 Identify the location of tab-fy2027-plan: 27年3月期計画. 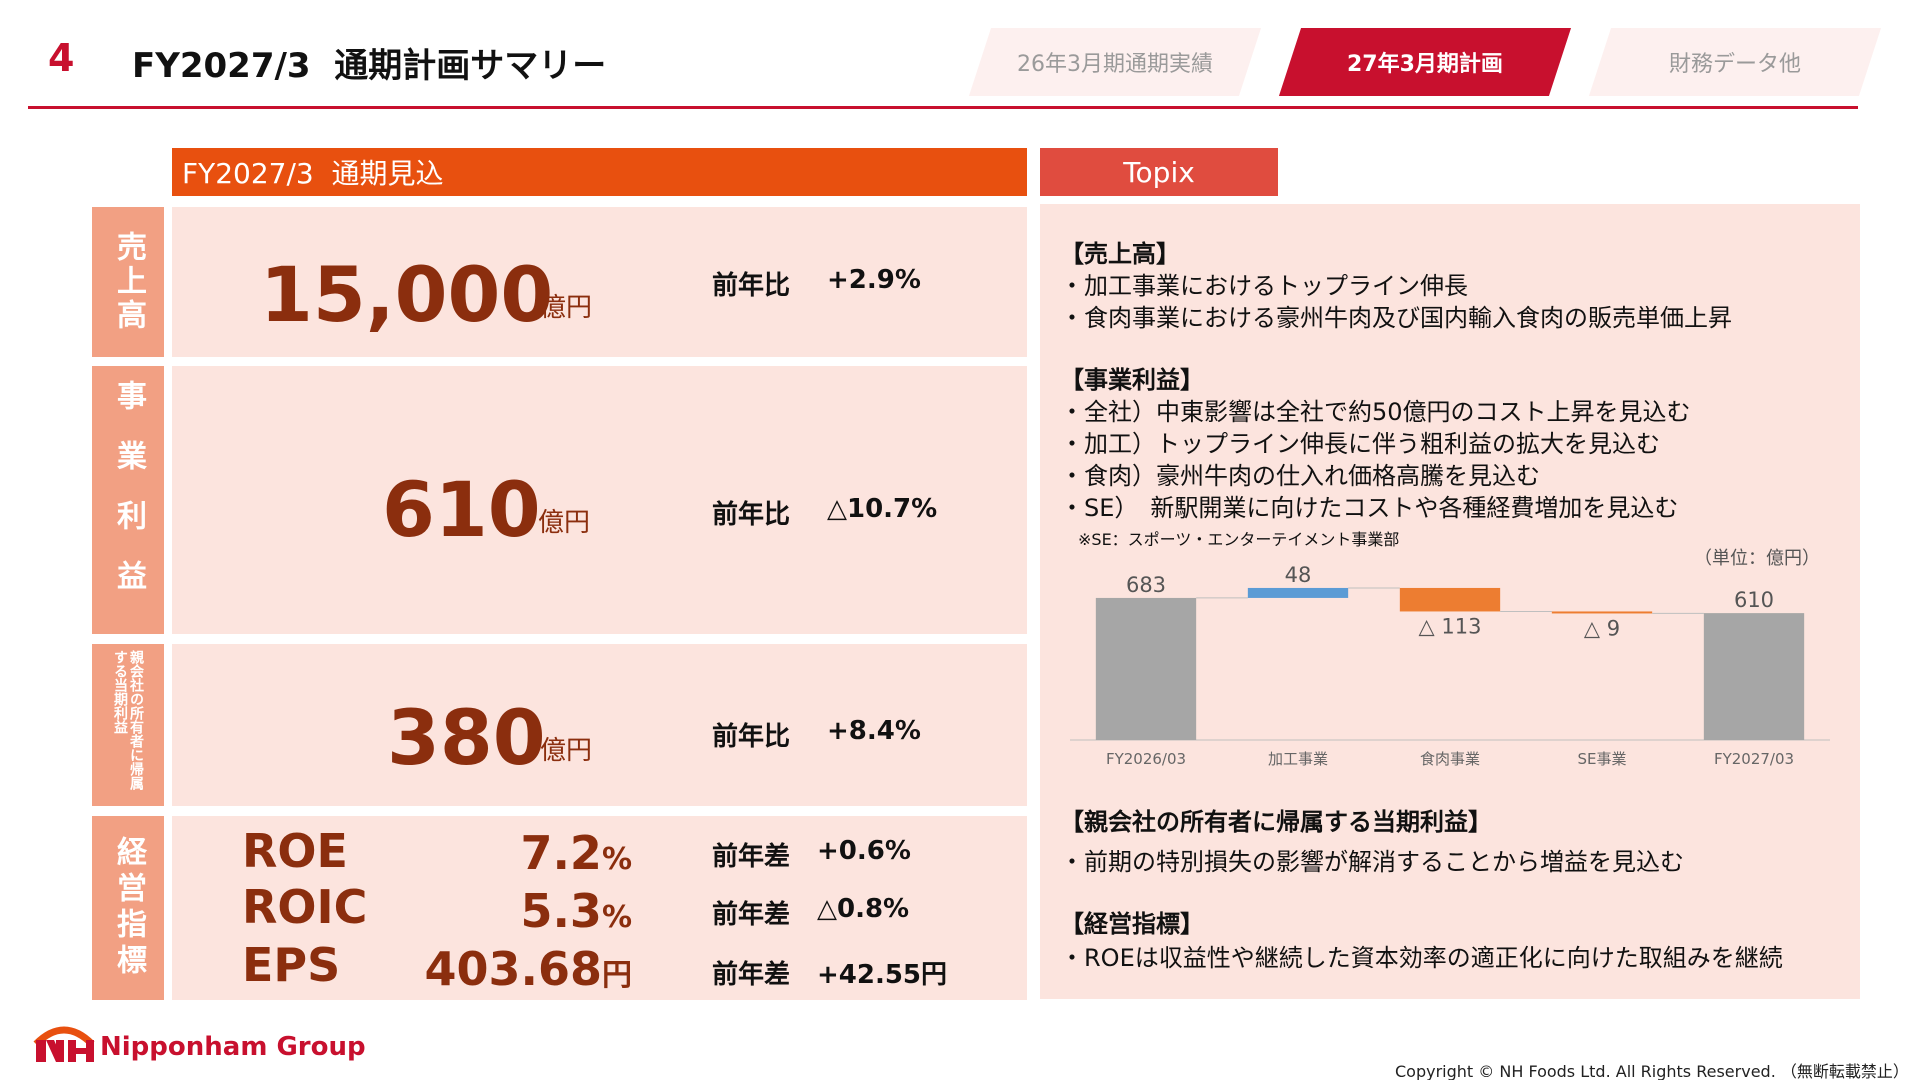
(1425, 62).